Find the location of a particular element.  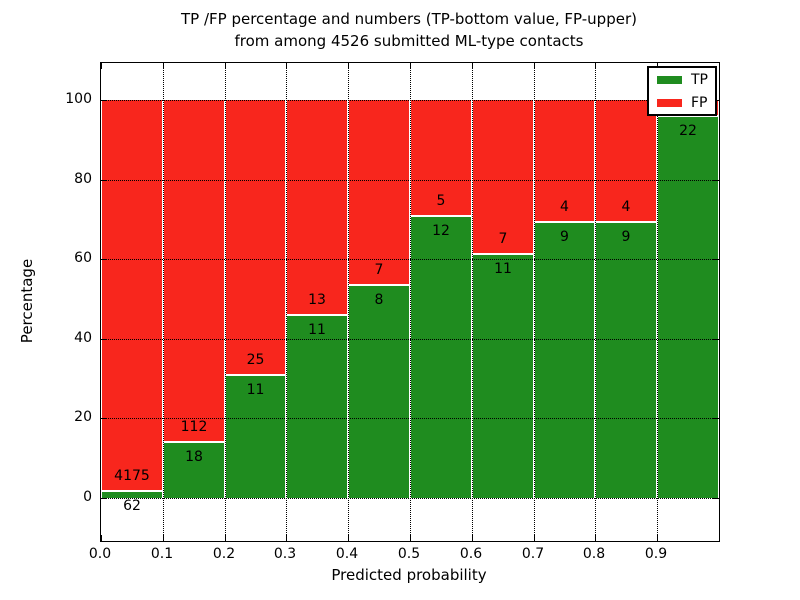

x-tick-label: 0.0 is located at coordinates (100, 554).